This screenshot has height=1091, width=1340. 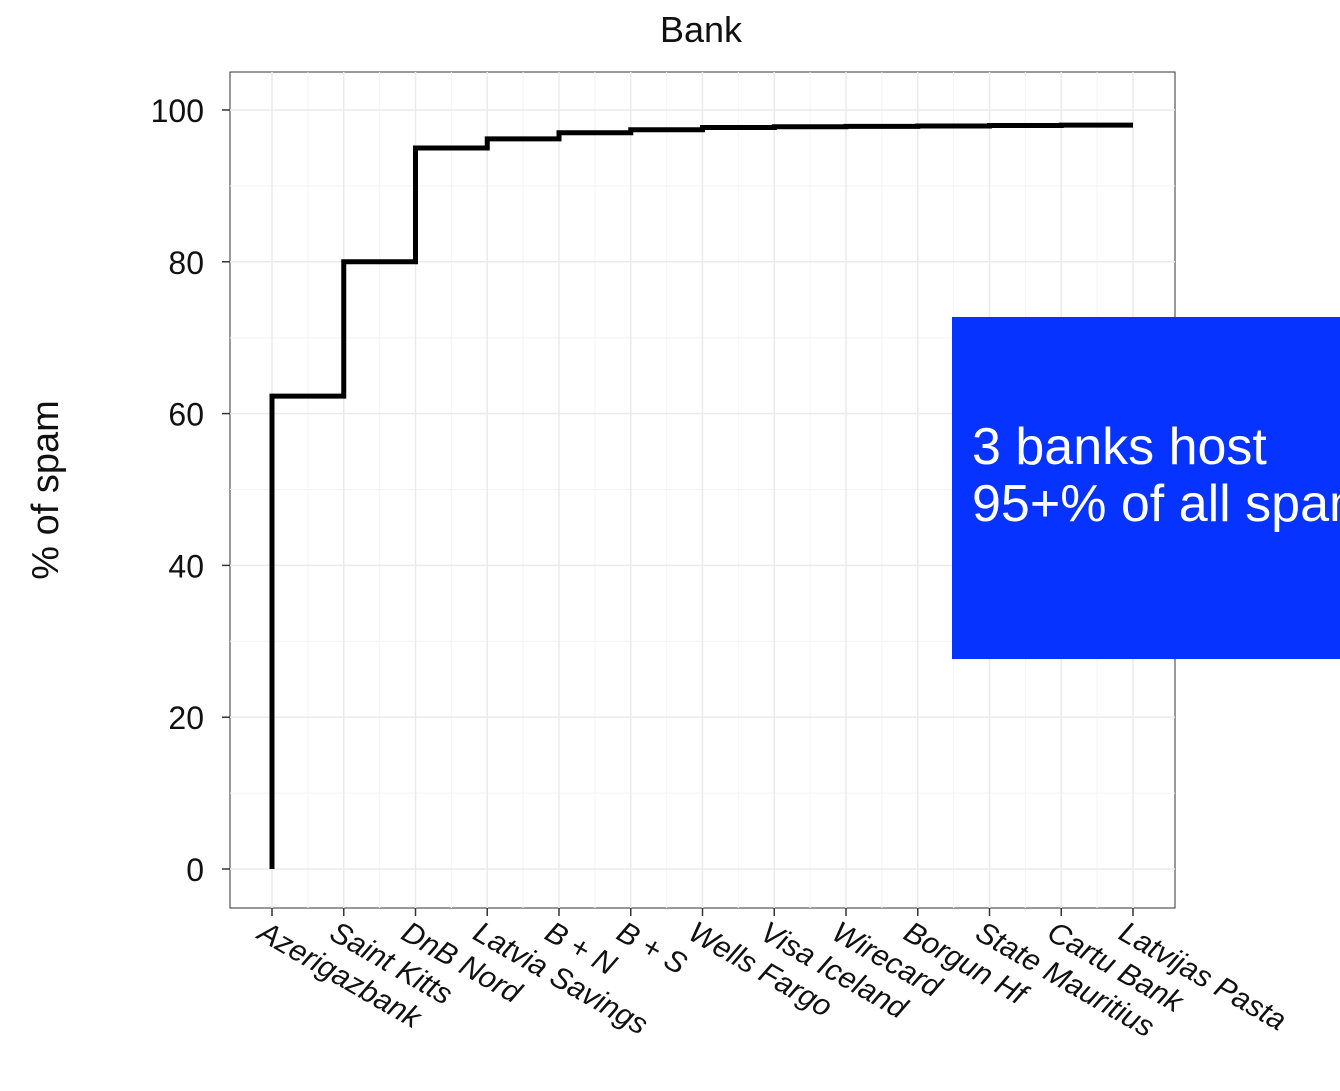 What do you see at coordinates (186, 415) in the screenshot?
I see `y-tick-label: 60` at bounding box center [186, 415].